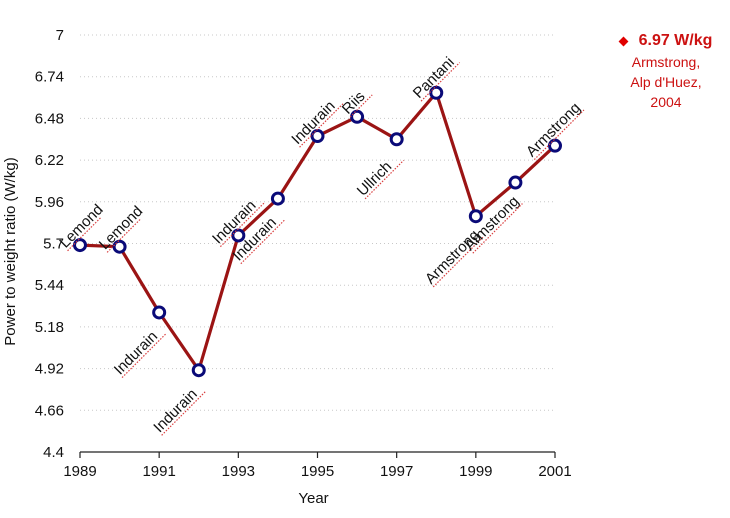 This screenshot has height=518, width=730. I want to click on annotation-line-3: 2004, so click(666, 102).